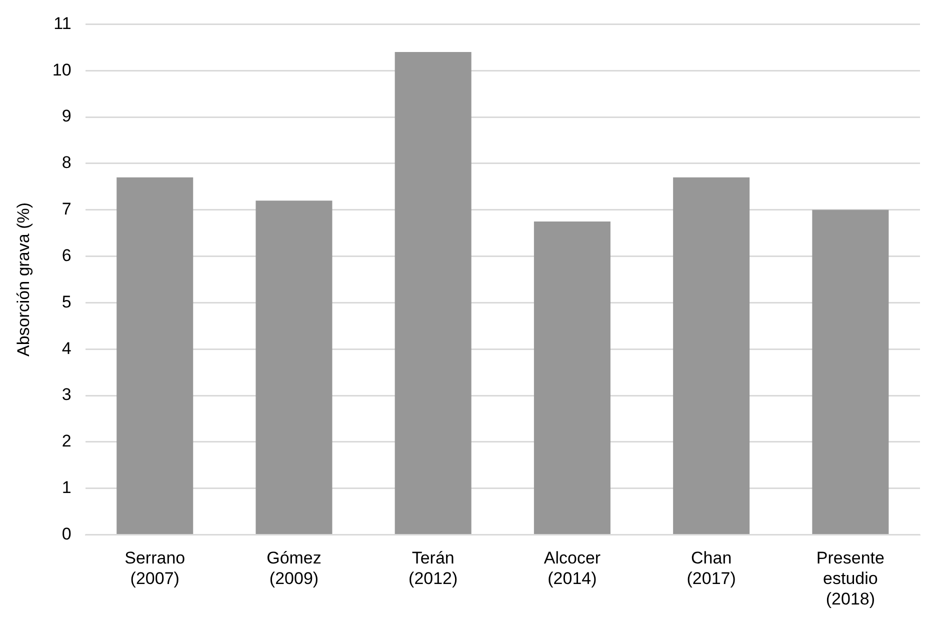  Describe the element at coordinates (155, 568) in the screenshot. I see `x-tick-label: Serrano (2007)` at that location.